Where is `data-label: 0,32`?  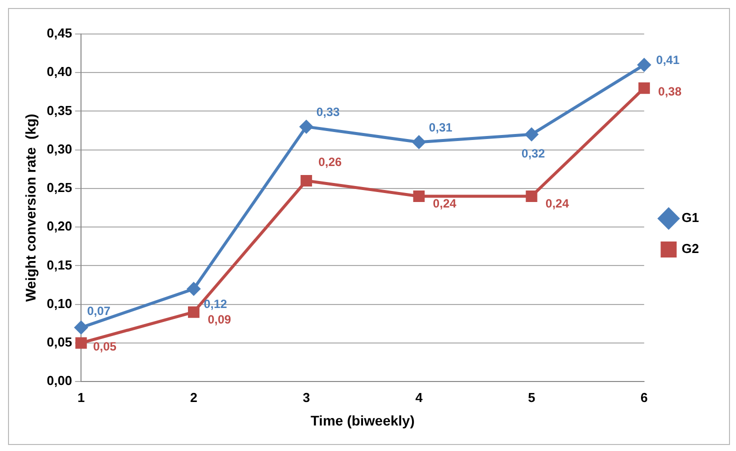
data-label: 0,32 is located at coordinates (534, 153).